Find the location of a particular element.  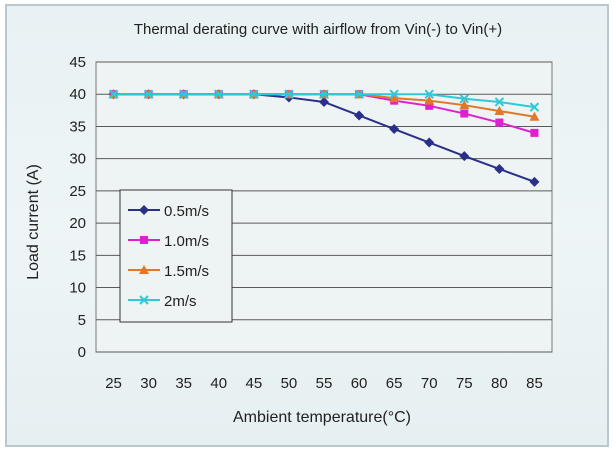

series-2m-s is located at coordinates (324, 100).